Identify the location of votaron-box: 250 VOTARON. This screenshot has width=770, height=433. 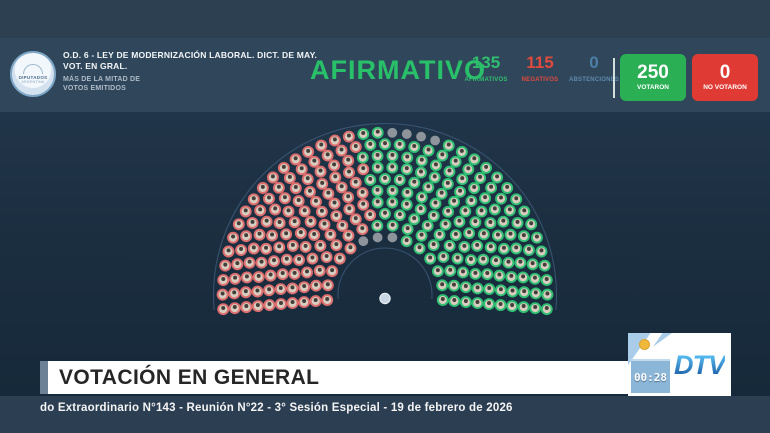
(653, 77).